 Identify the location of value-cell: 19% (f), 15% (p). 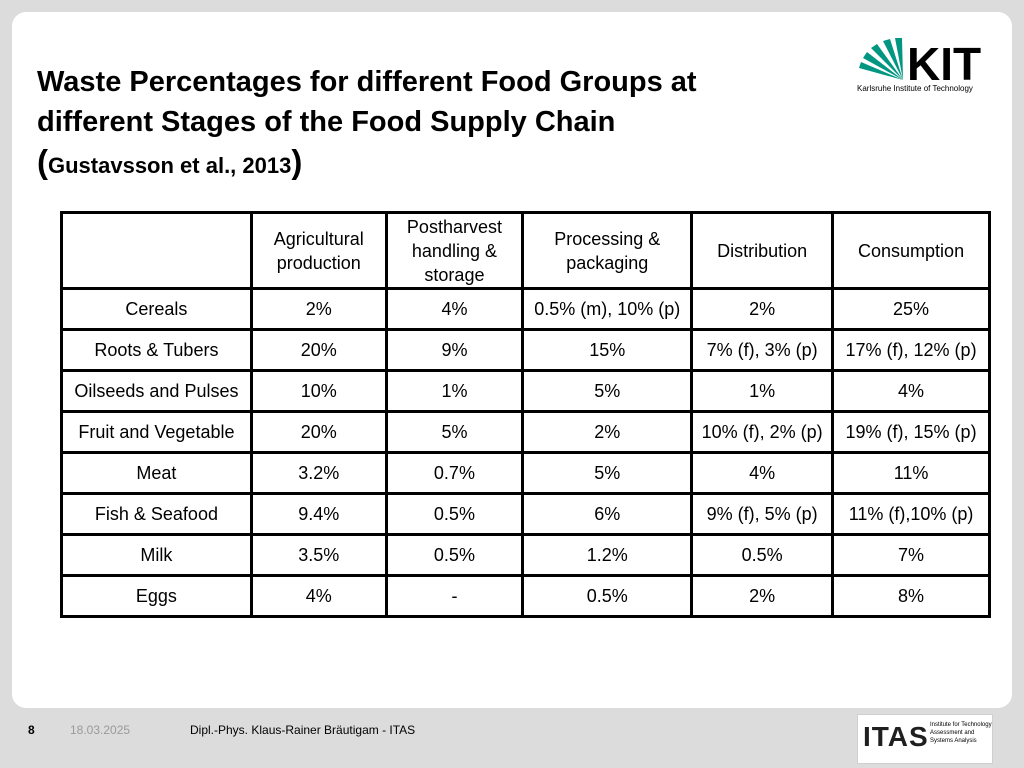
(911, 432).